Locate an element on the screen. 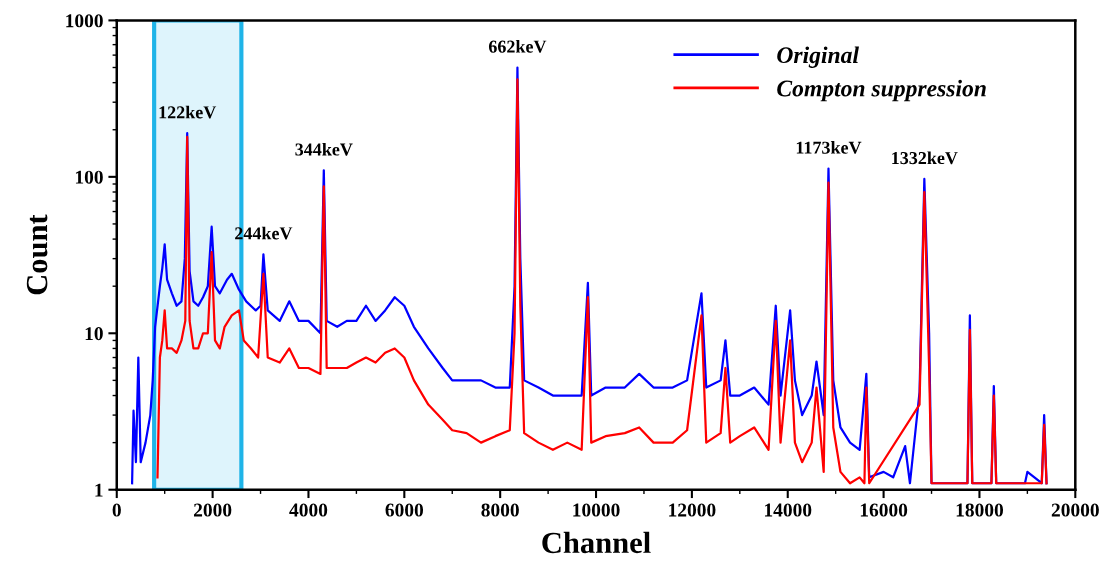 The height and width of the screenshot is (583, 1112). annotation: 344keV is located at coordinates (324, 149).